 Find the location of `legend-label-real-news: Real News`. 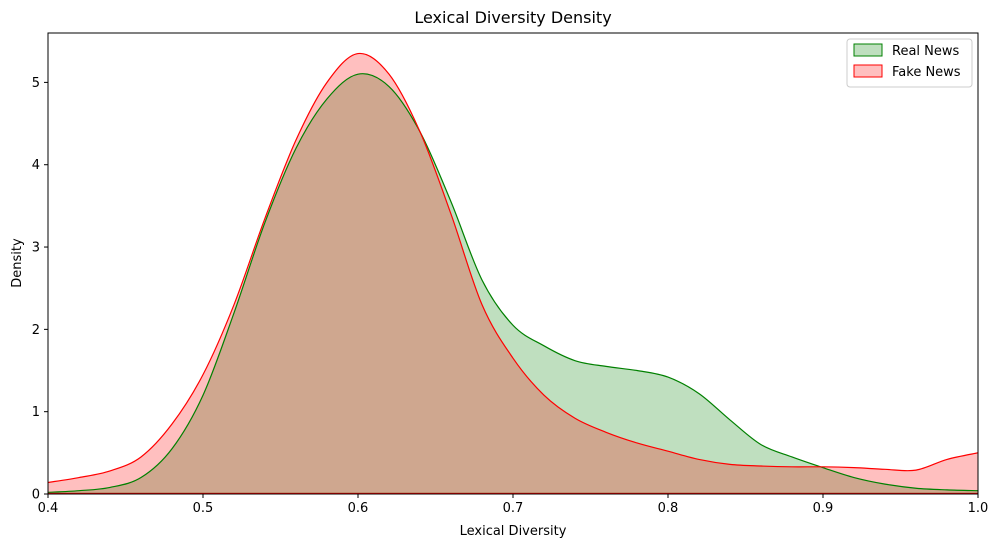

legend-label-real-news: Real News is located at coordinates (926, 51).